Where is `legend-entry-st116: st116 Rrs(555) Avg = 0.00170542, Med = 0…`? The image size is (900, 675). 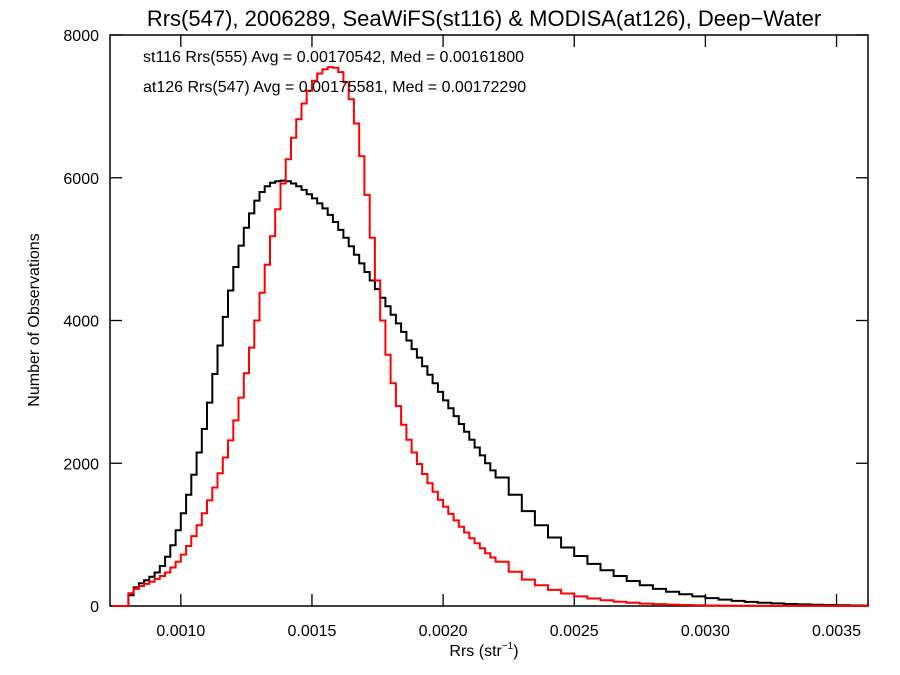 legend-entry-st116: st116 Rrs(555) Avg = 0.00170542, Med = 0… is located at coordinates (333, 57).